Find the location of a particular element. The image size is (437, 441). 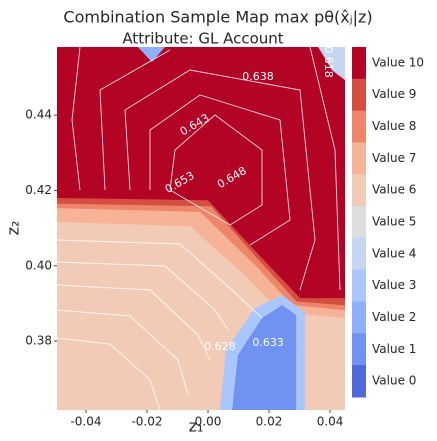

chart-subtitle: Attribute: GL Account is located at coordinates (202, 39).